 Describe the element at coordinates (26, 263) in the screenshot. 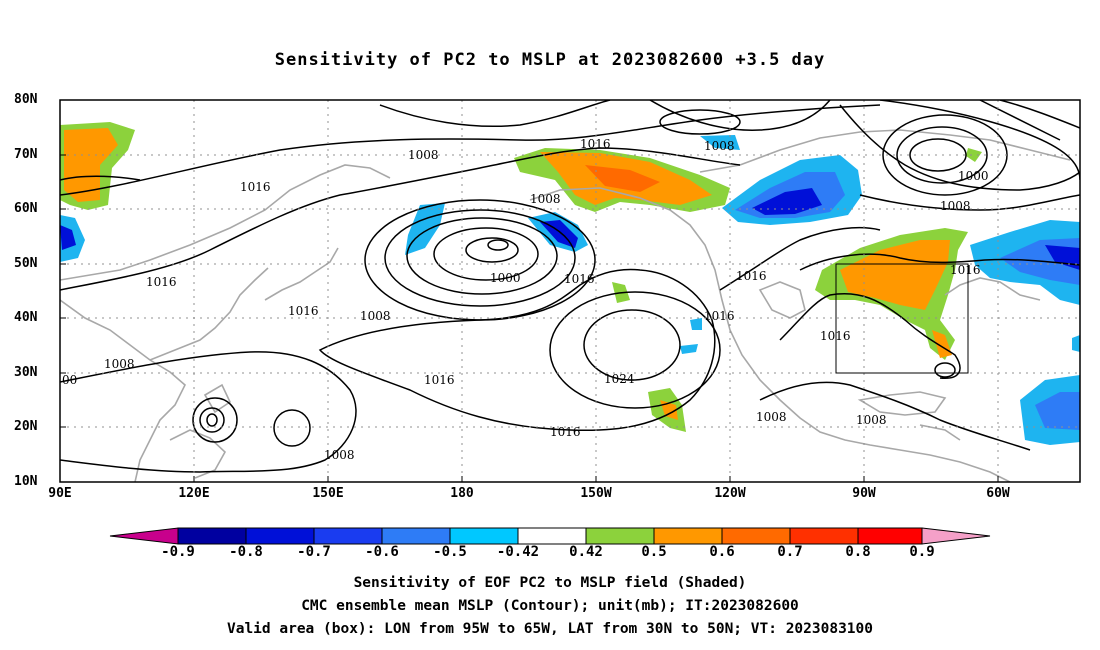

I see `lat-label: 50N` at that location.